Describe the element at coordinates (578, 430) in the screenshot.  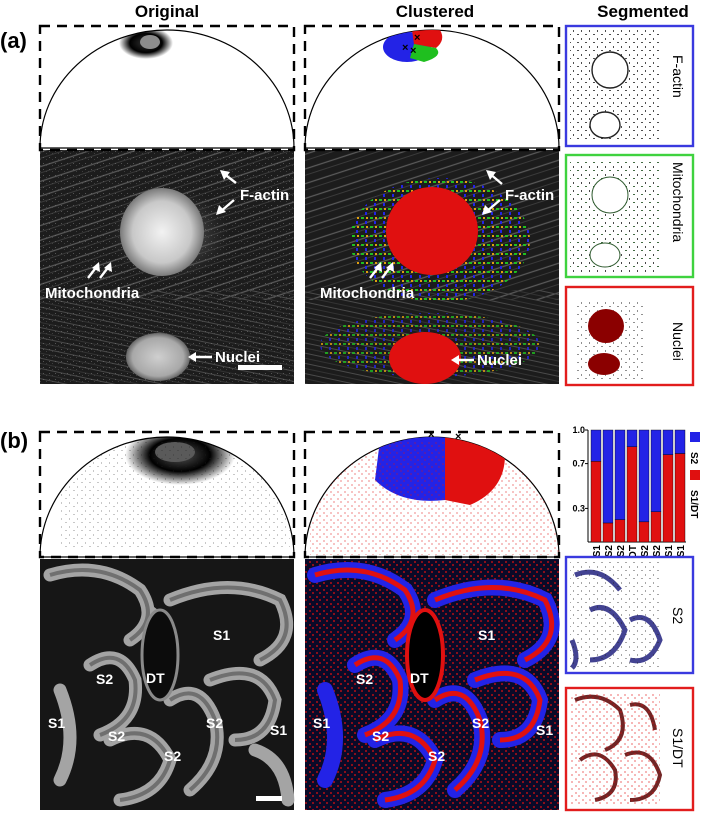
I see `y-tick-label: 1.0` at that location.